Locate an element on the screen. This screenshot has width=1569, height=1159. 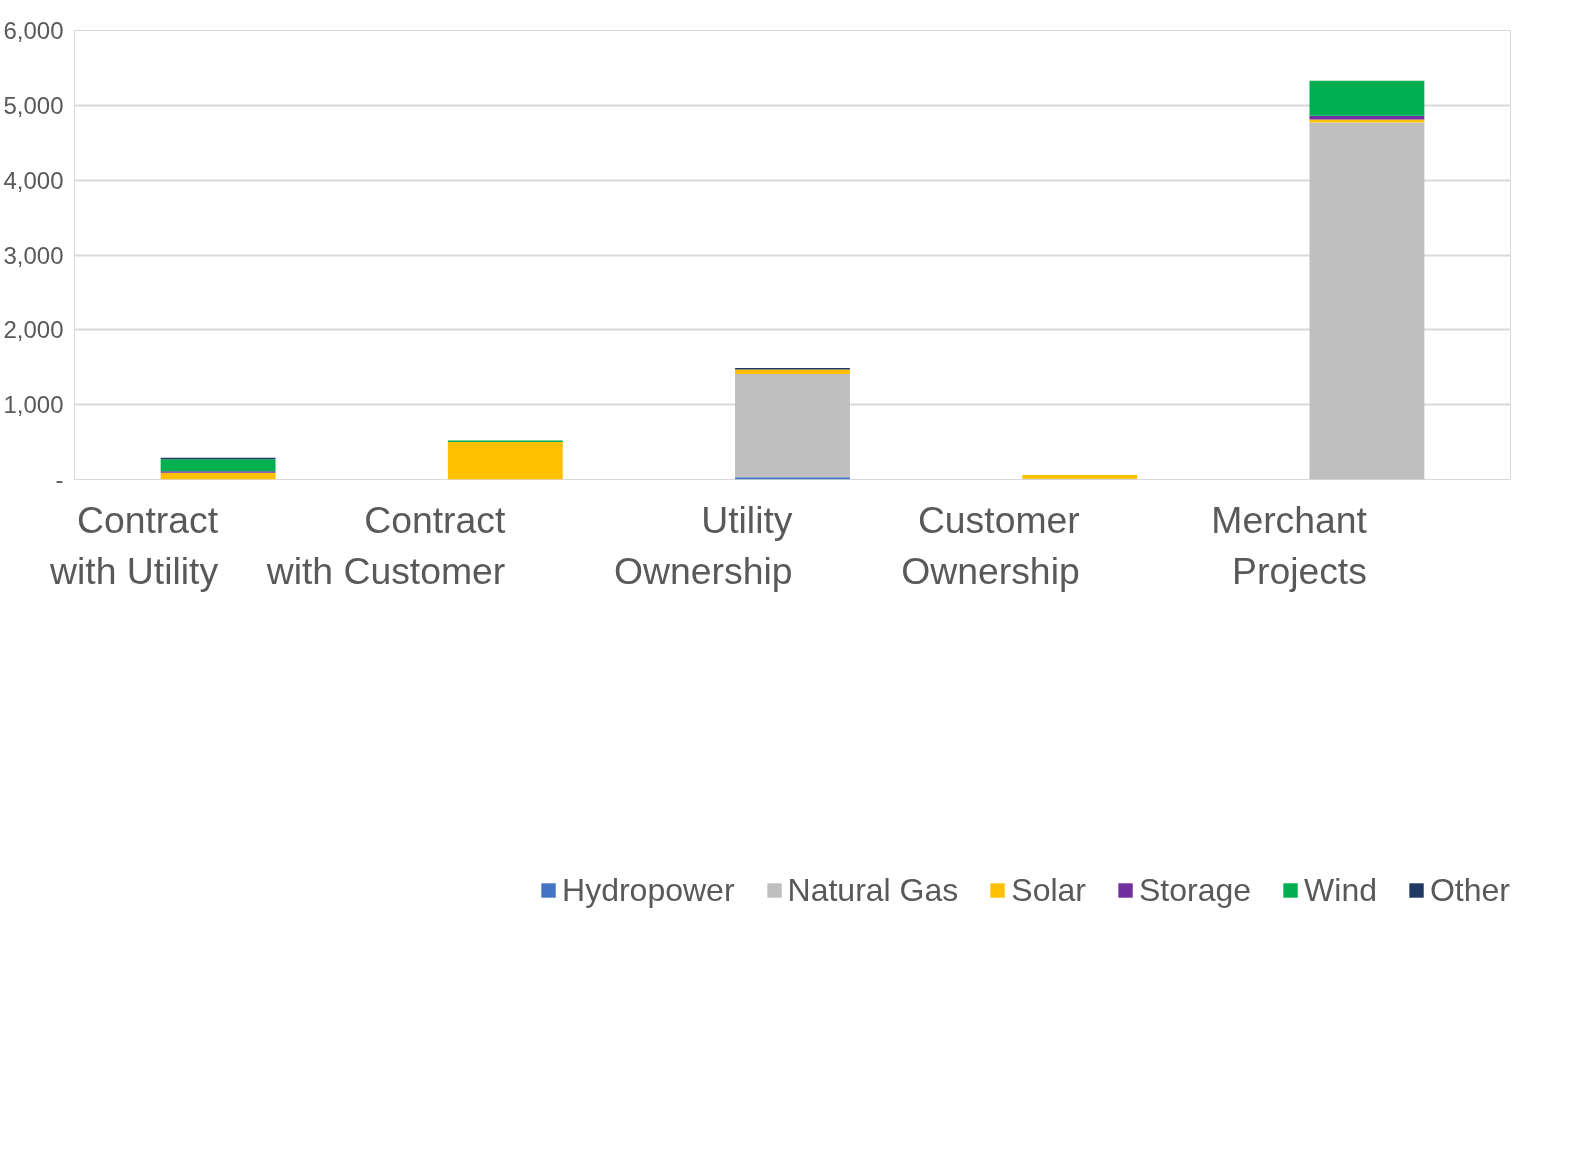
x-tick-label: Customer Ownership is located at coordinates (990, 545).